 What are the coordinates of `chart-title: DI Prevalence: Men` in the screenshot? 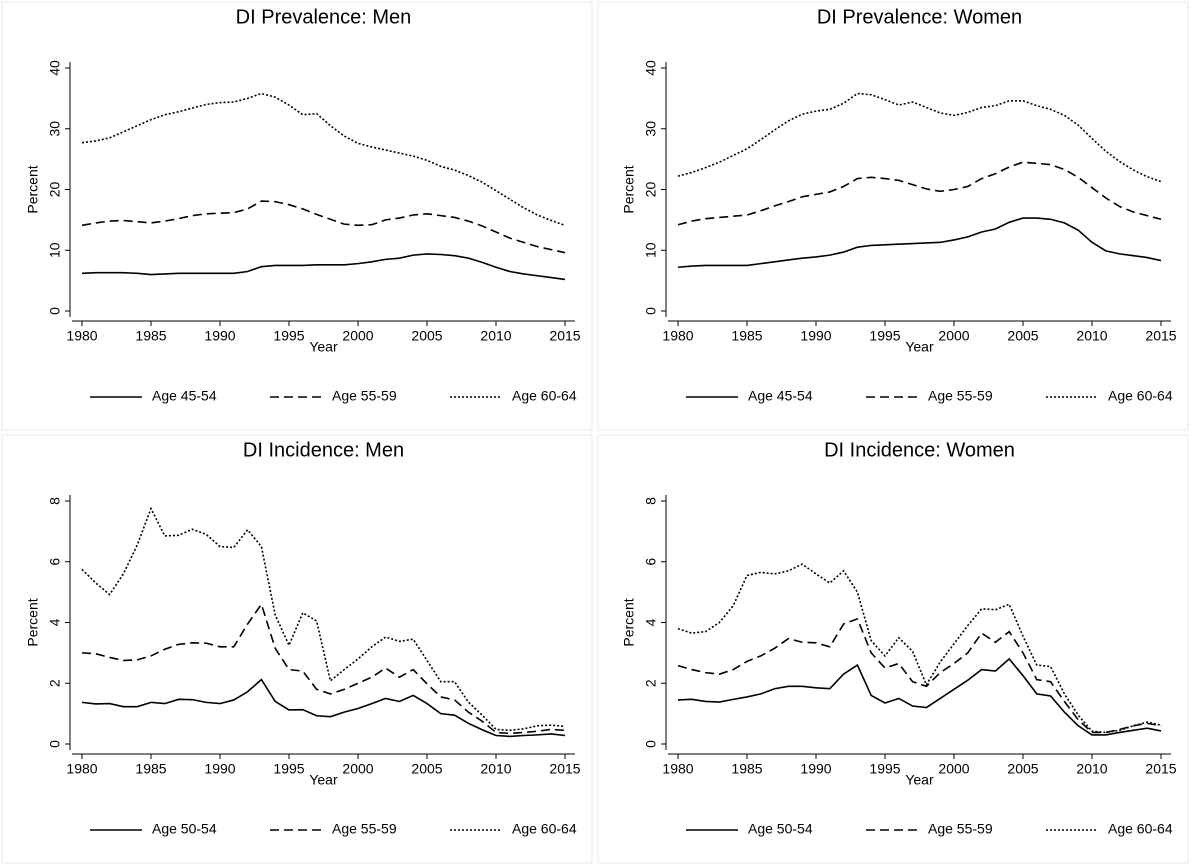 It's located at (324, 17).